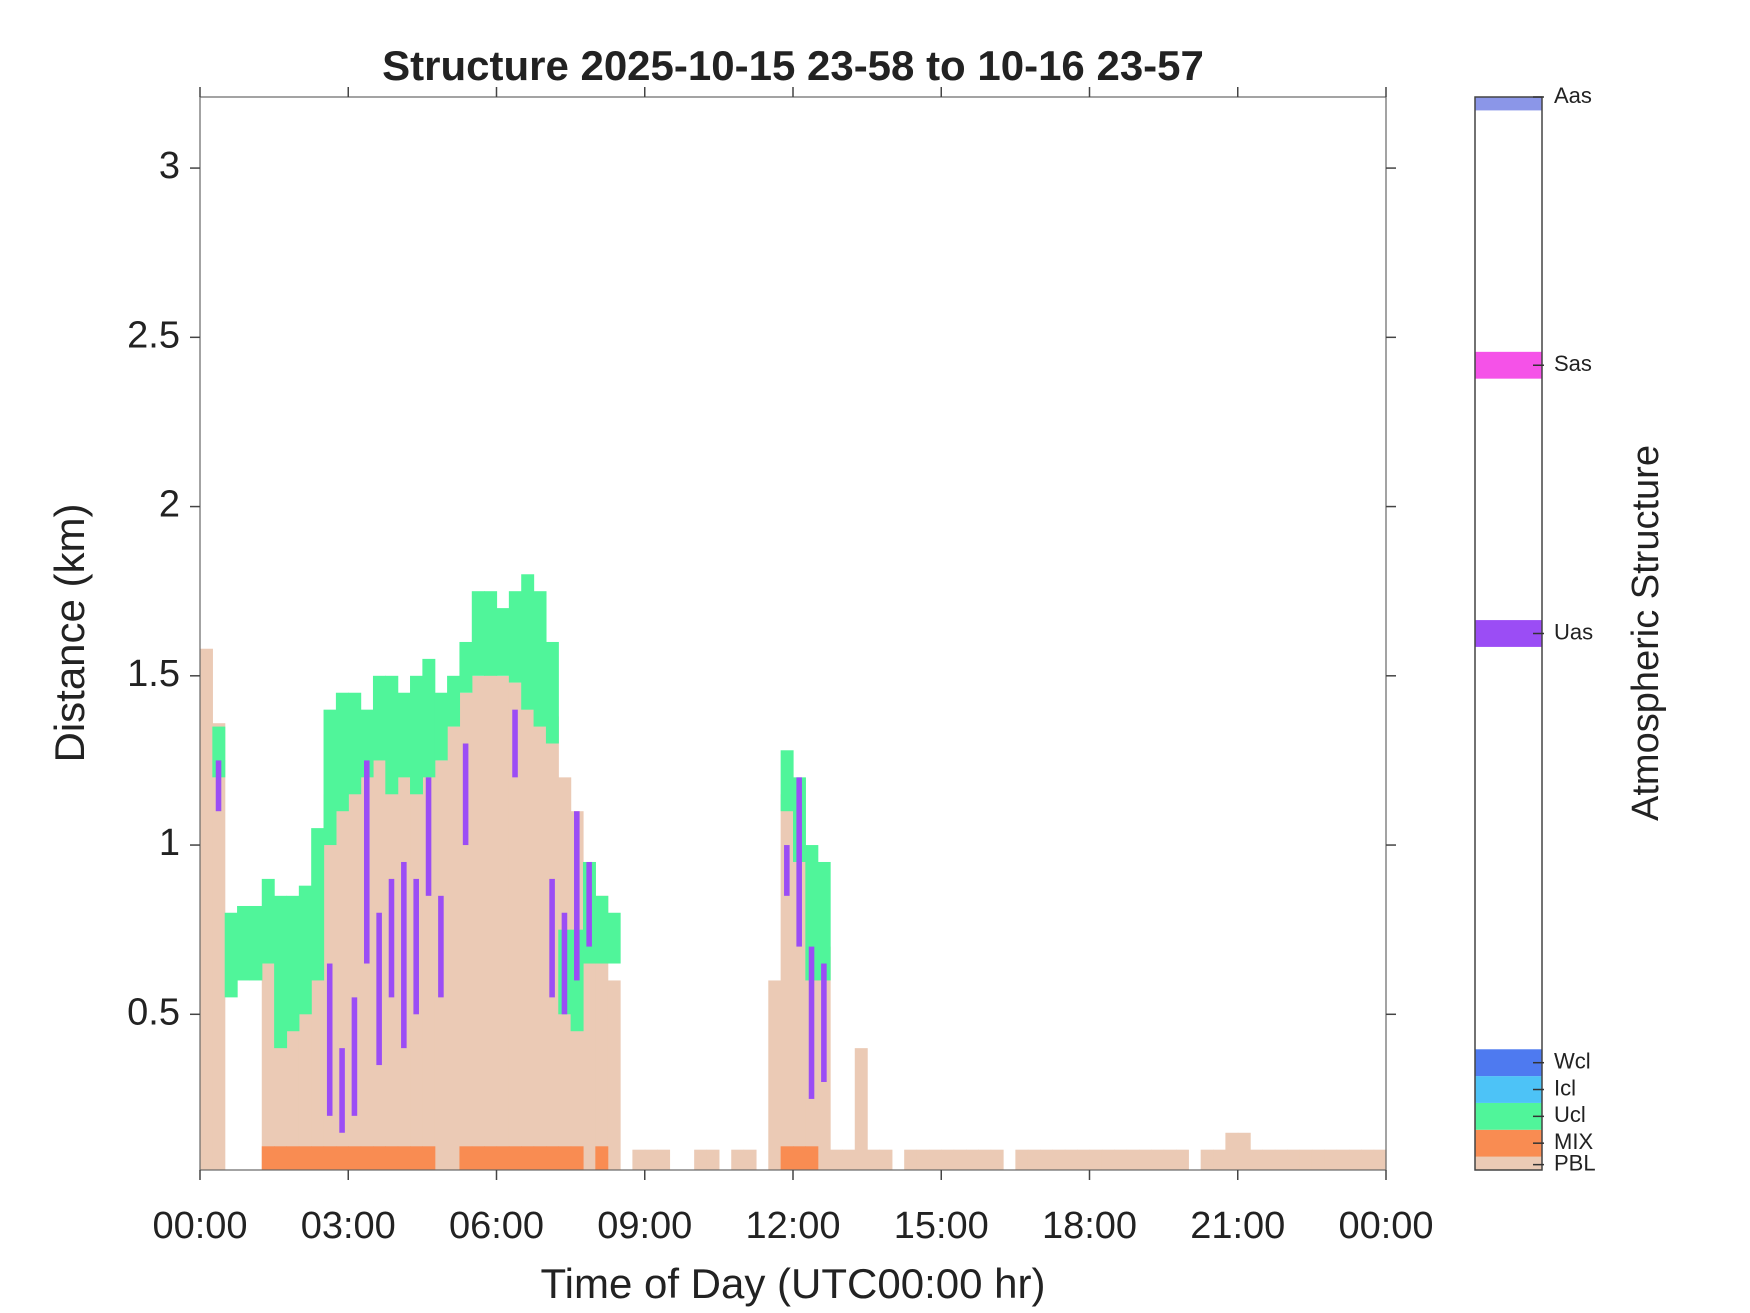 This screenshot has width=1750, height=1313. I want to click on y-tick-label: 2, so click(169, 505).